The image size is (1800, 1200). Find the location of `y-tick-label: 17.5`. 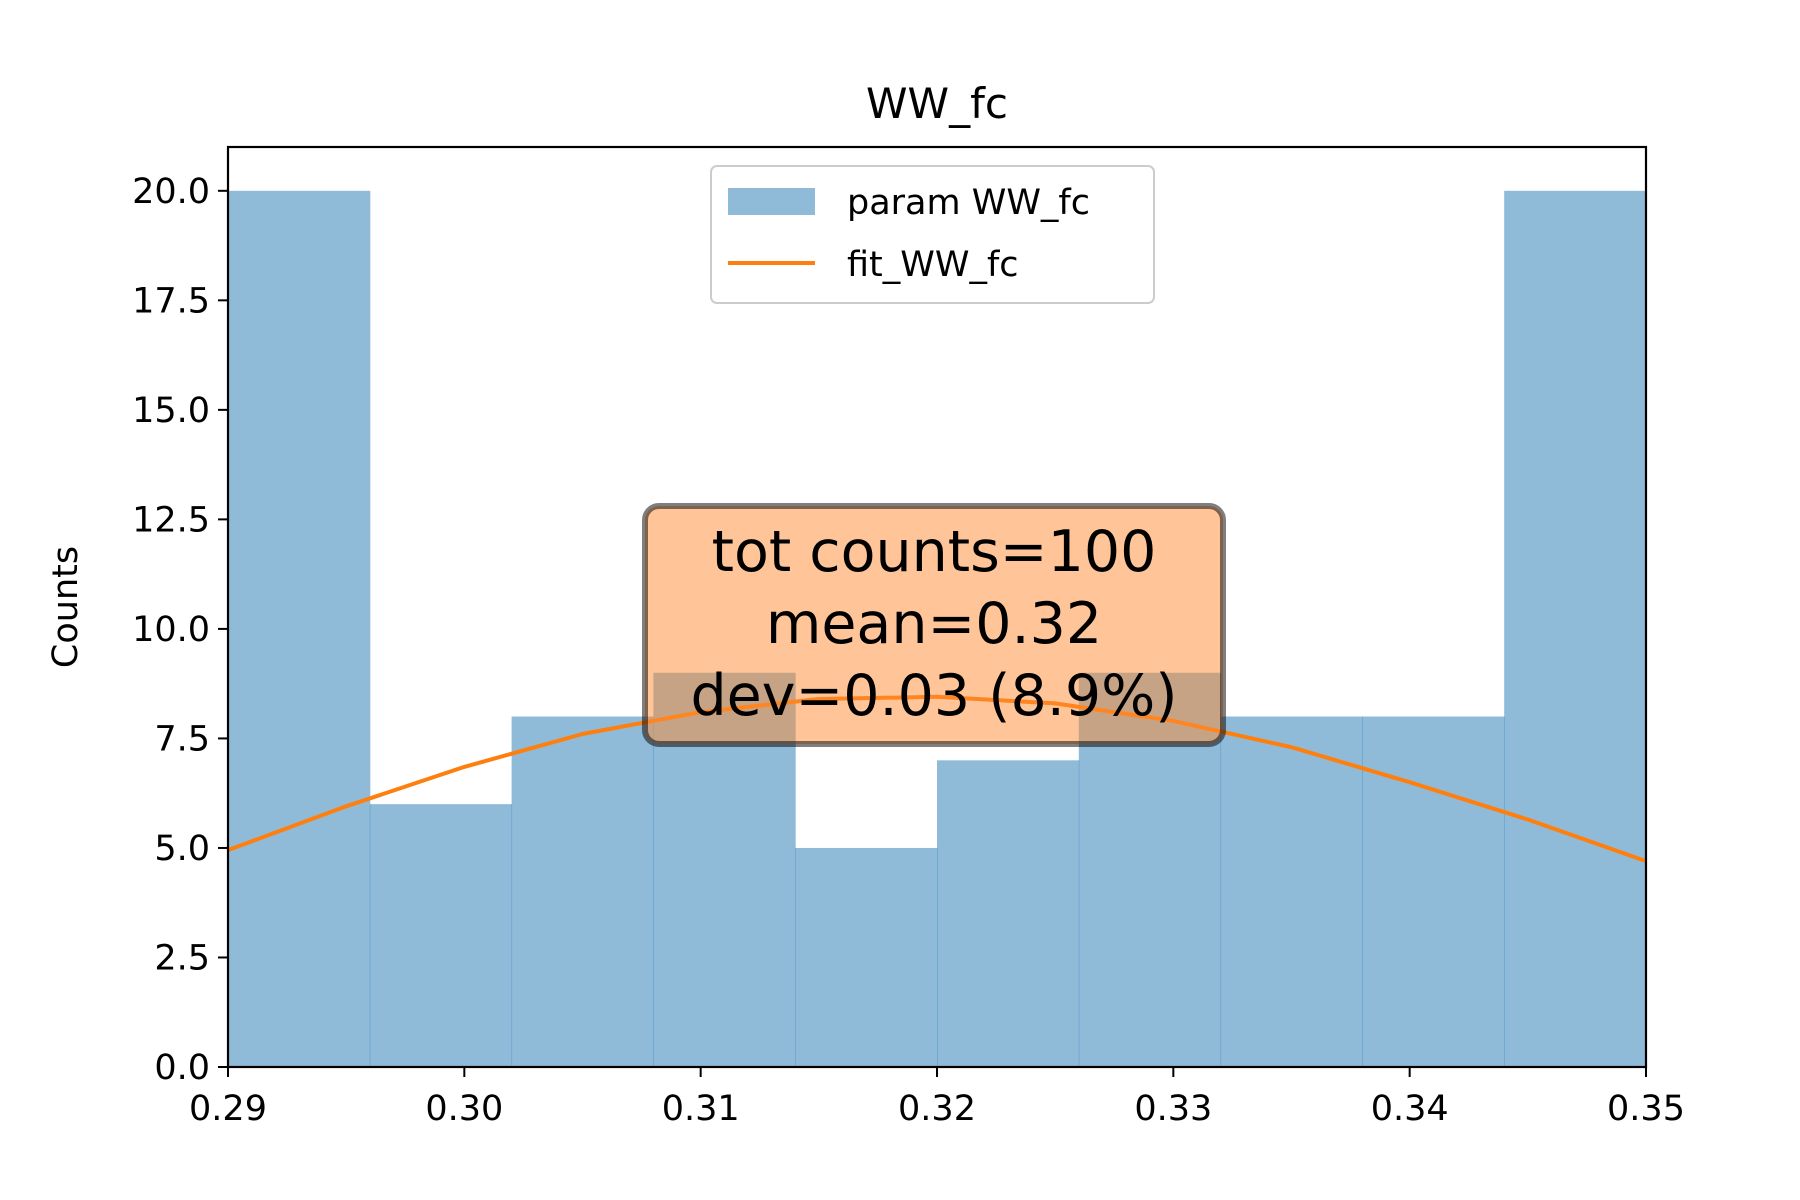

y-tick-label: 17.5 is located at coordinates (171, 301).